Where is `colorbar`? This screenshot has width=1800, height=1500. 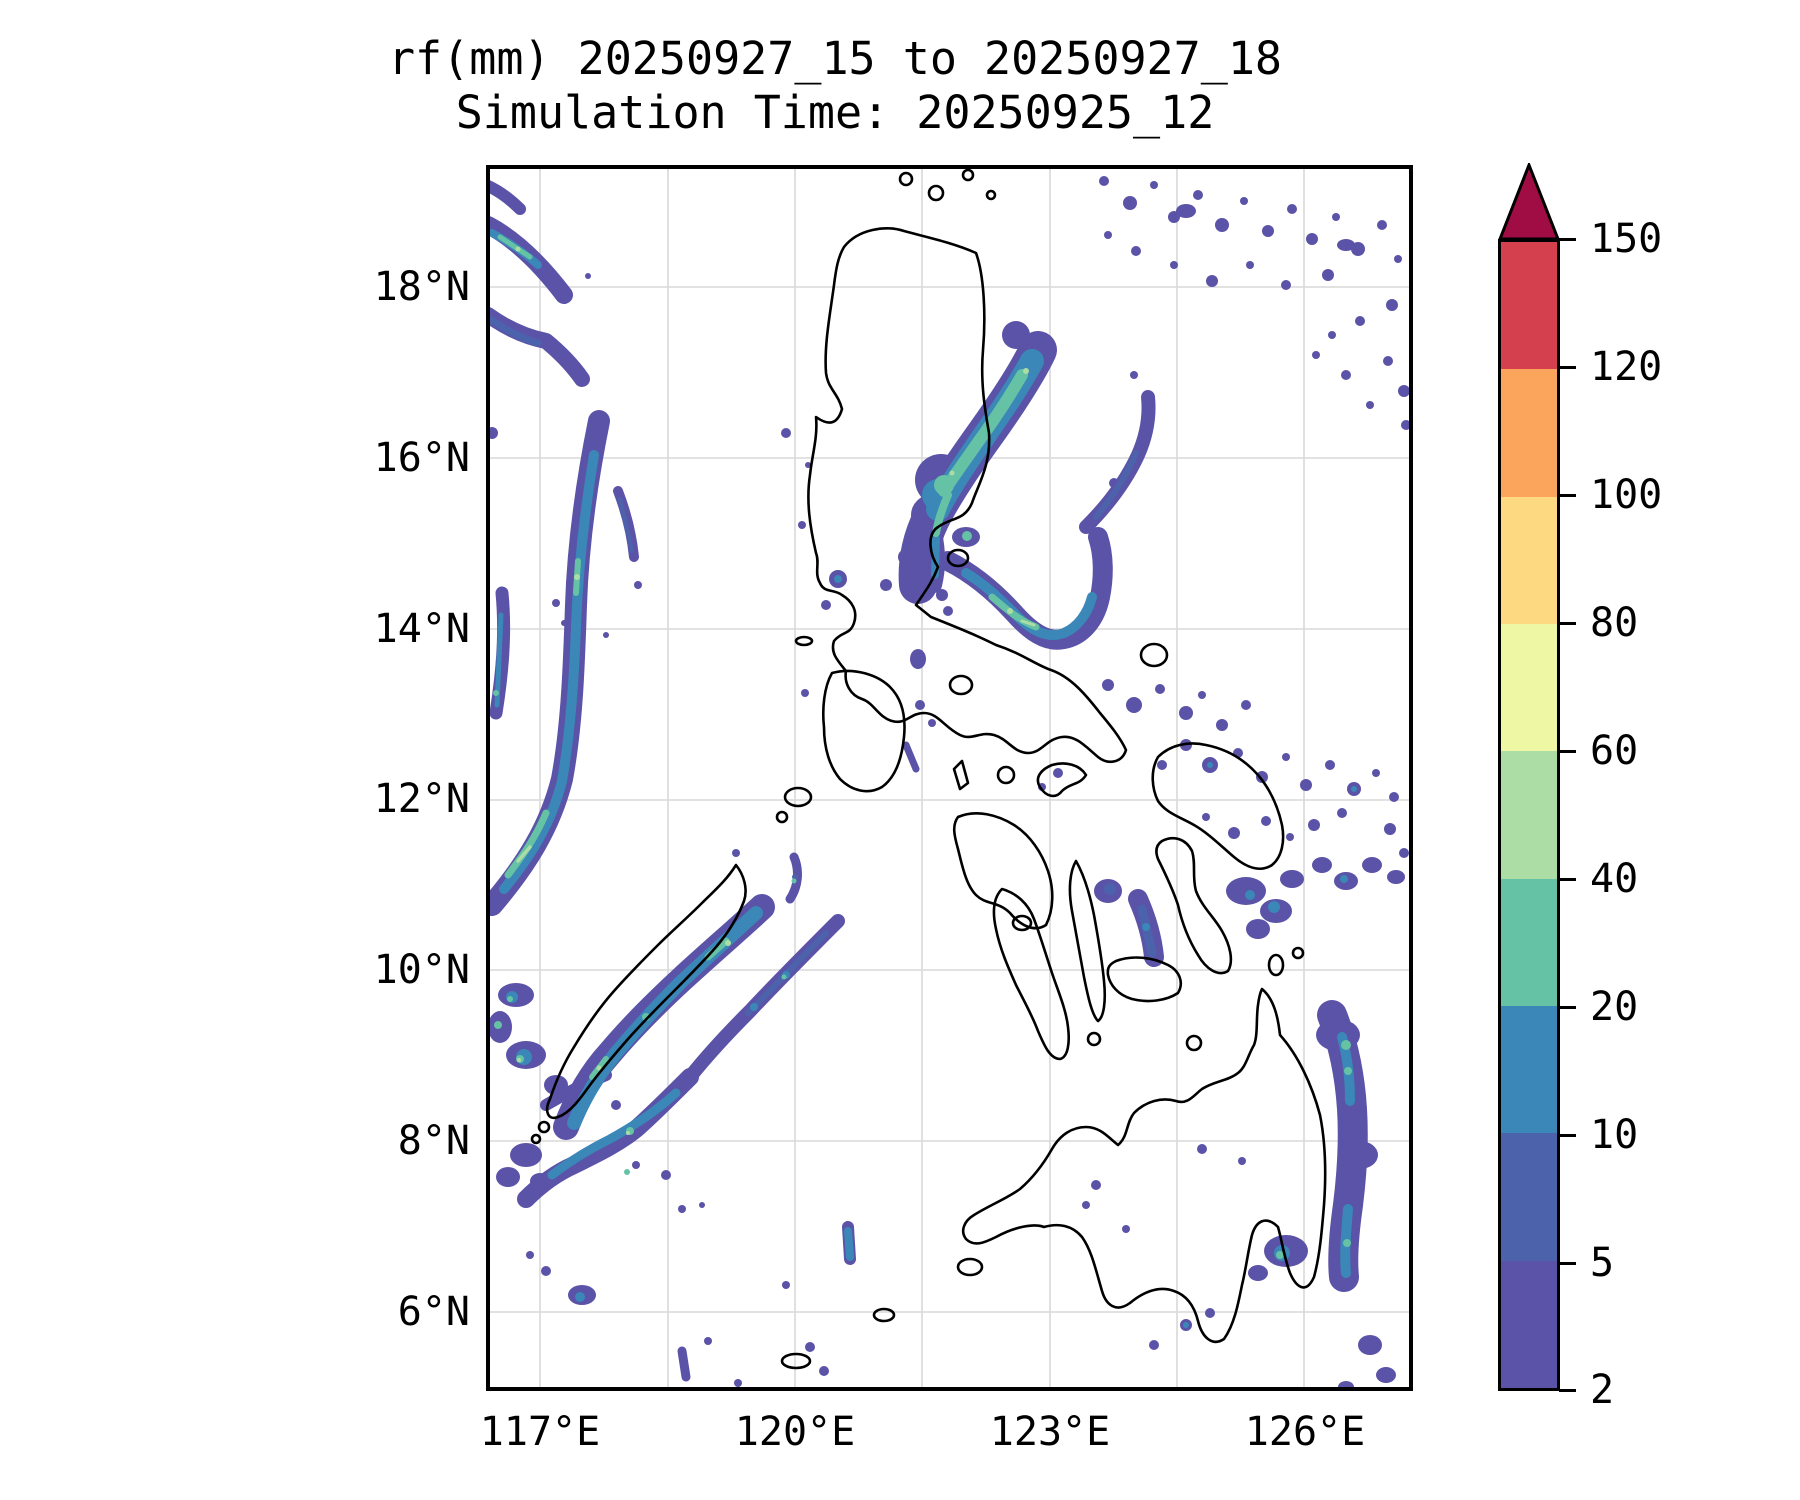
colorbar is located at coordinates (1529, 815).